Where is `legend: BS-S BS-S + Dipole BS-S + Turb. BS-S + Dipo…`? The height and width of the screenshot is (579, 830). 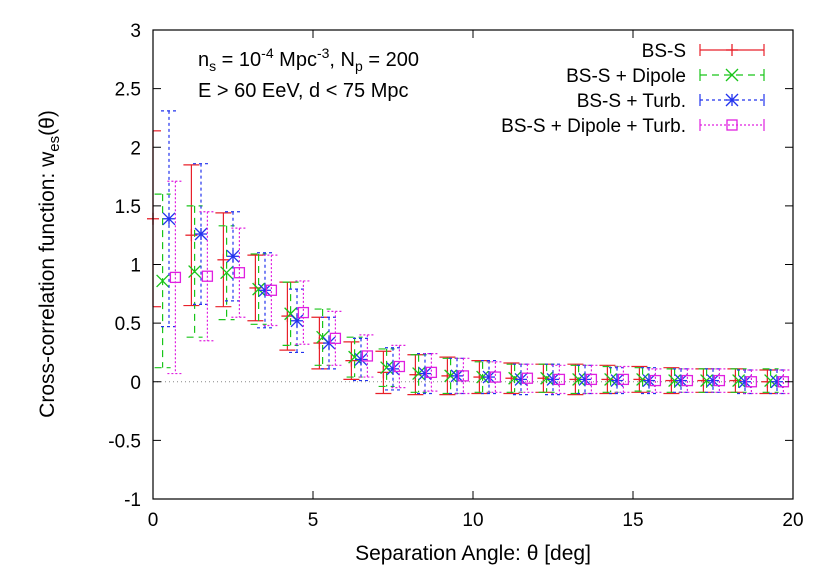
legend: BS-S BS-S + Dipole BS-S + Turb. BS-S + Dipo… is located at coordinates (633, 89).